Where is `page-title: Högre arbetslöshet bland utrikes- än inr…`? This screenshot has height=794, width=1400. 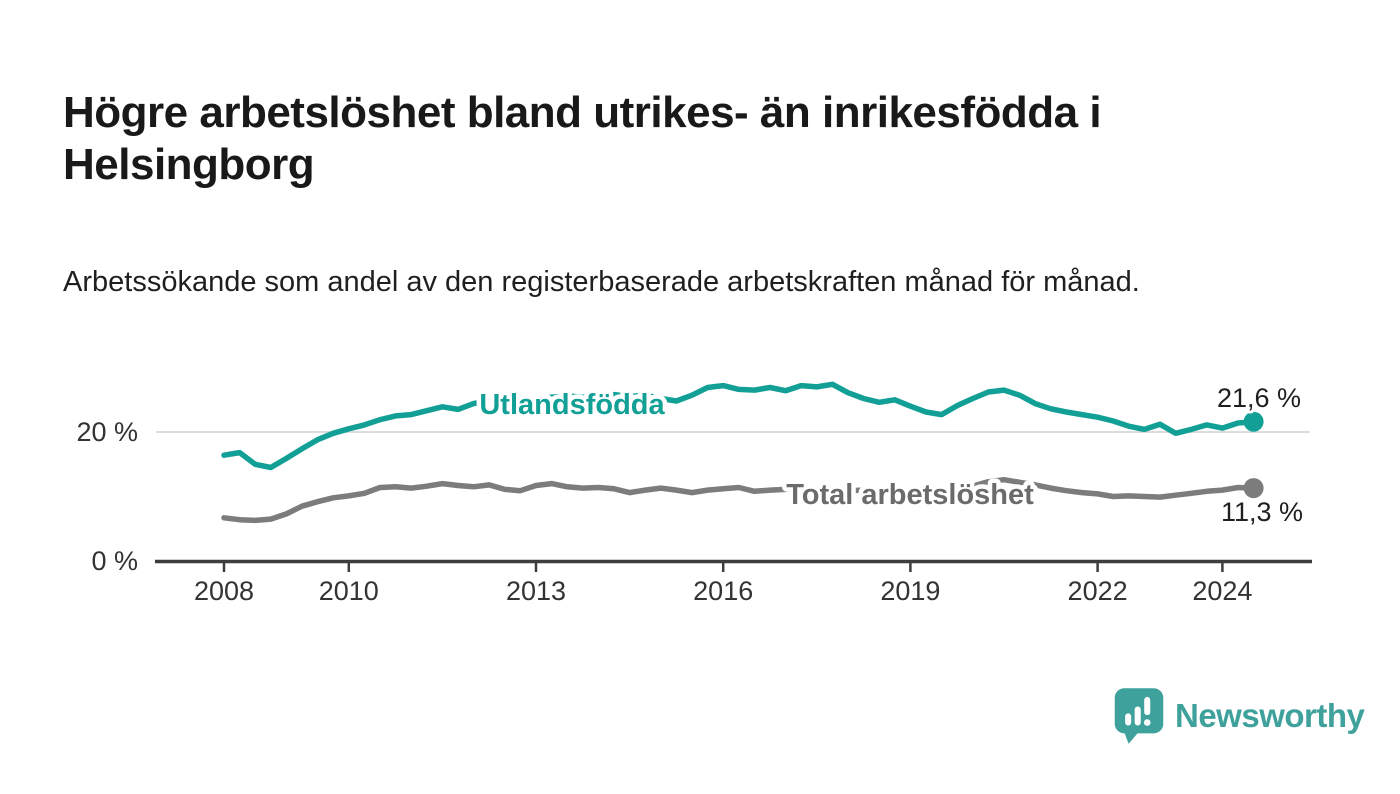
page-title: Högre arbetslöshet bland utrikes- än inr… is located at coordinates (582, 139).